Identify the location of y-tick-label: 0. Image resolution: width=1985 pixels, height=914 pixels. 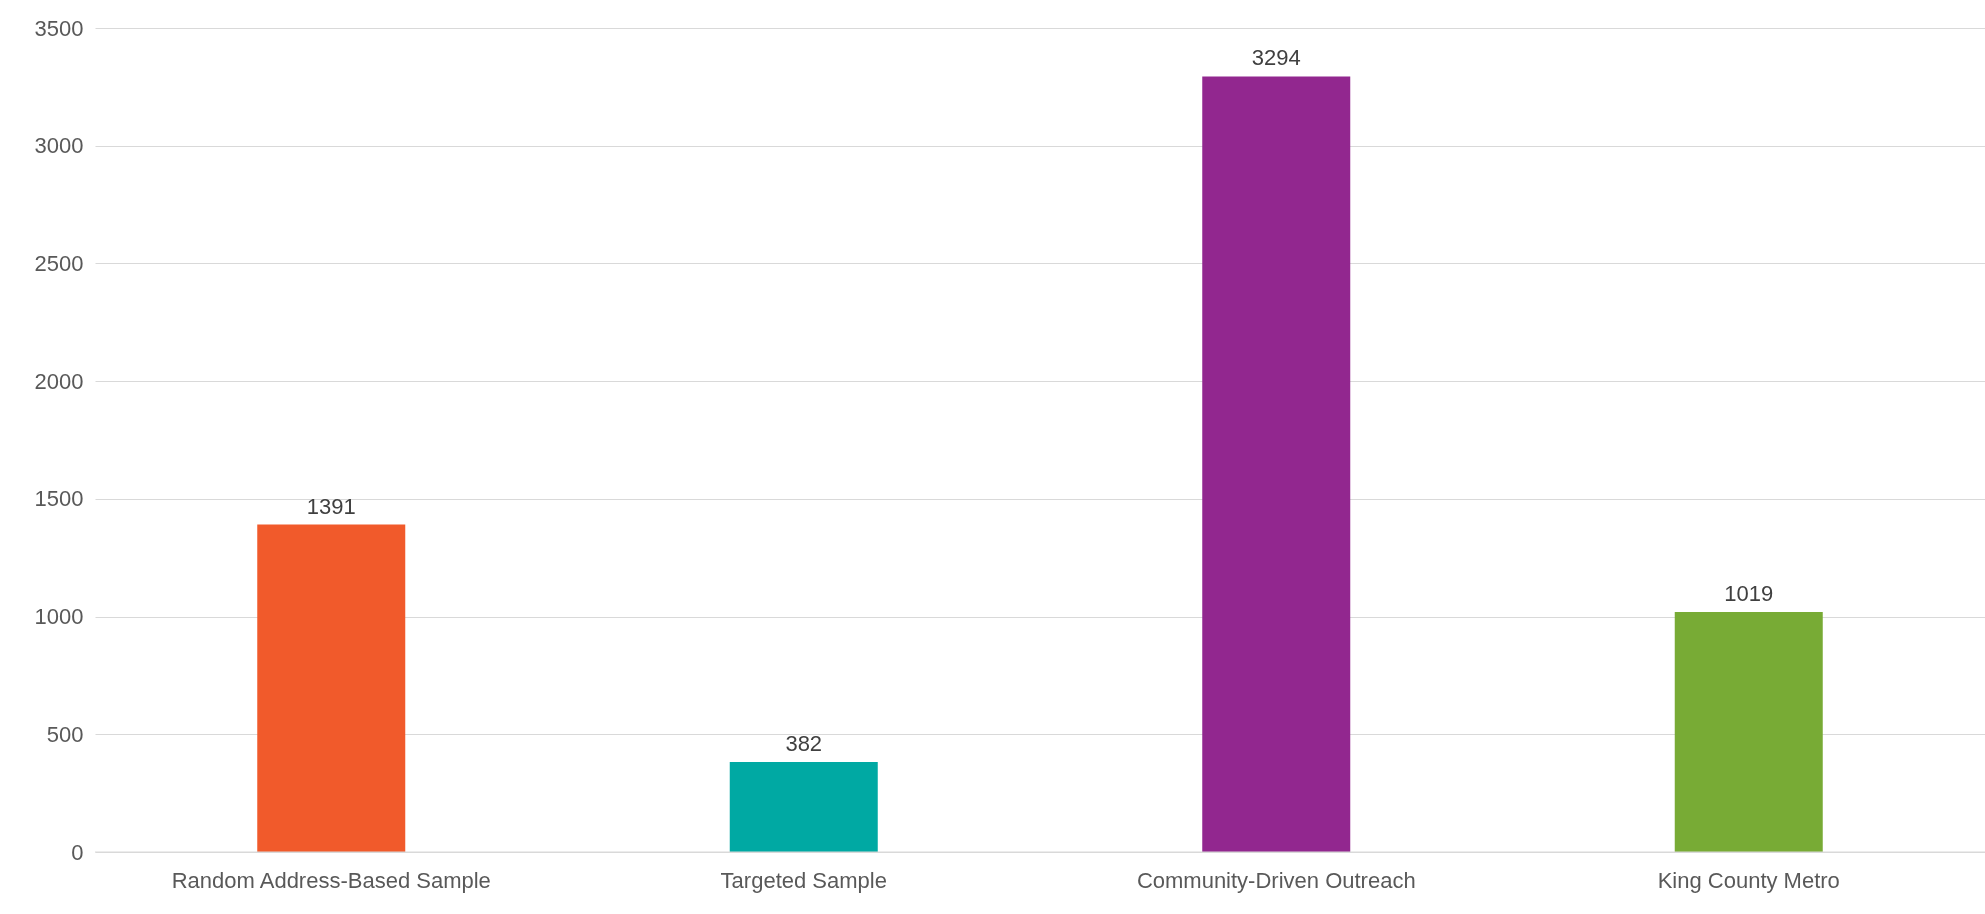
(77, 852).